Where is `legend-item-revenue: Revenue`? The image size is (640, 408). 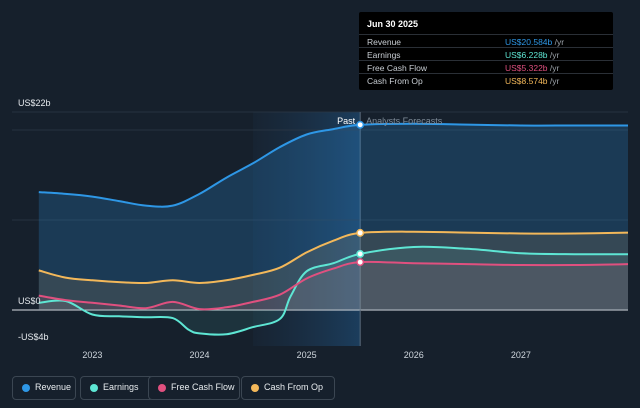 legend-item-revenue: Revenue is located at coordinates (44, 388).